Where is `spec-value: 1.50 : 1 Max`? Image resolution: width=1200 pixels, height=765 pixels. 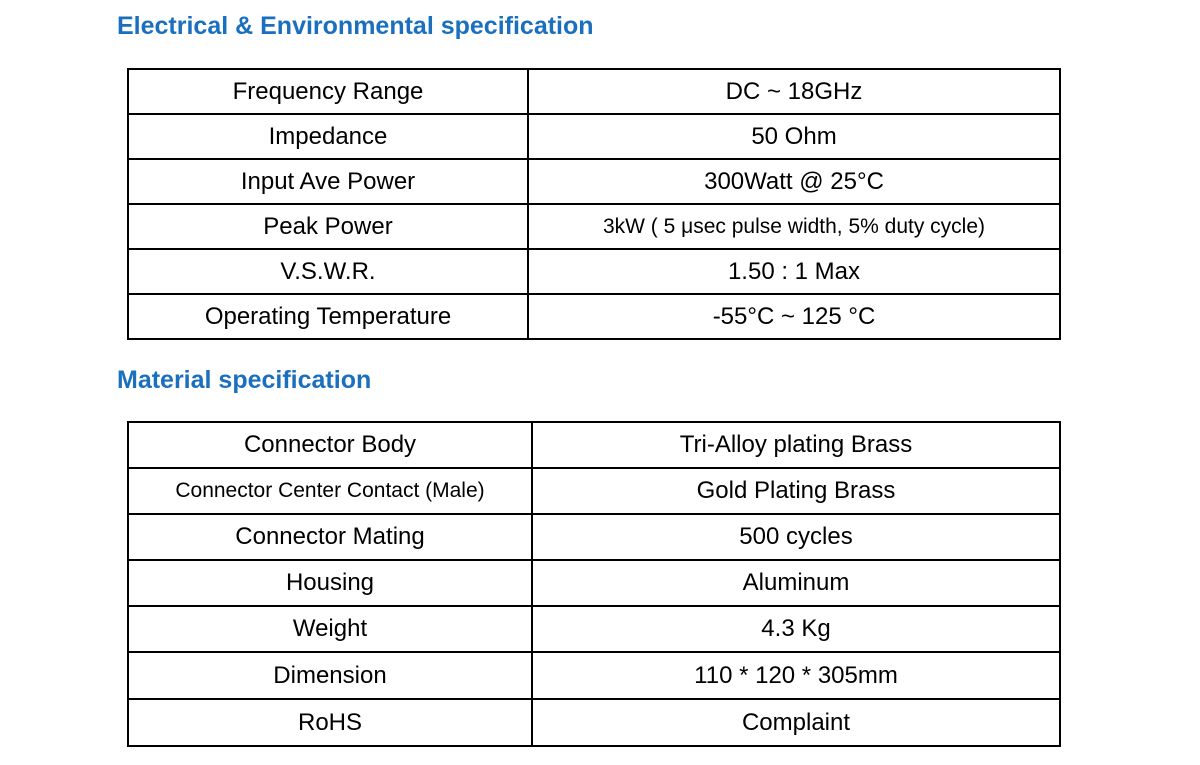 spec-value: 1.50 : 1 Max is located at coordinates (794, 271).